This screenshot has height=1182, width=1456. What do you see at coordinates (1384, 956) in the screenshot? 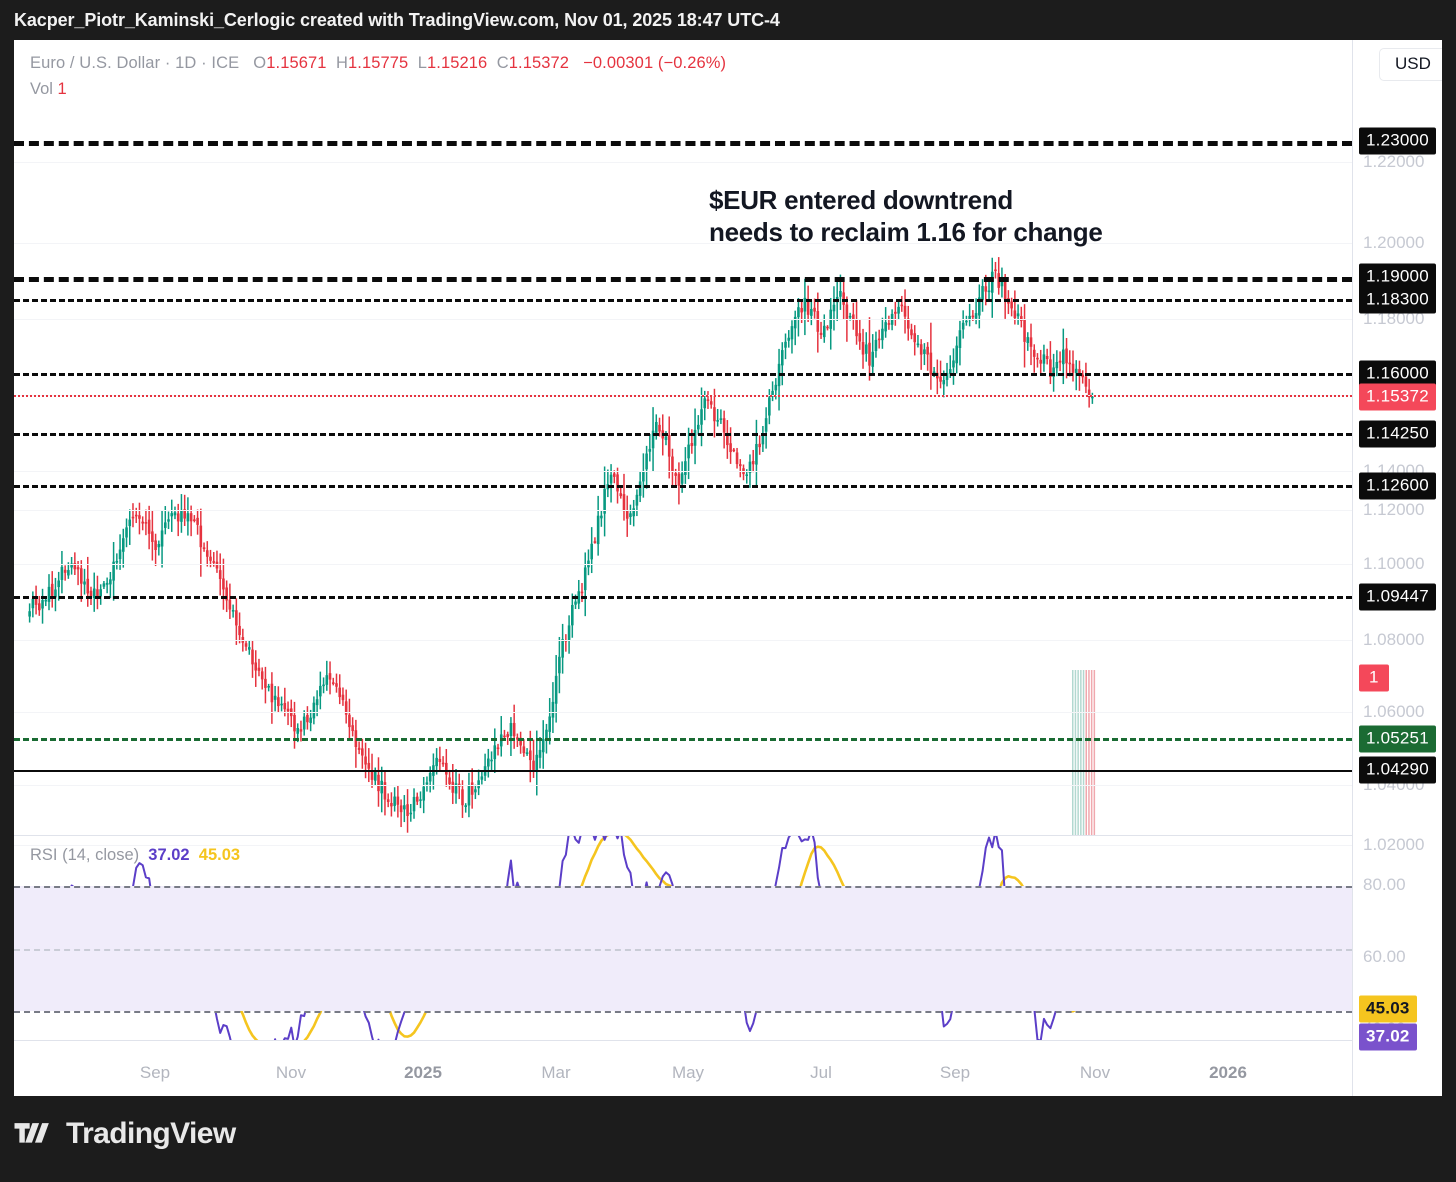
I see `rsi-axis-tick-60: 60.00` at bounding box center [1384, 956].